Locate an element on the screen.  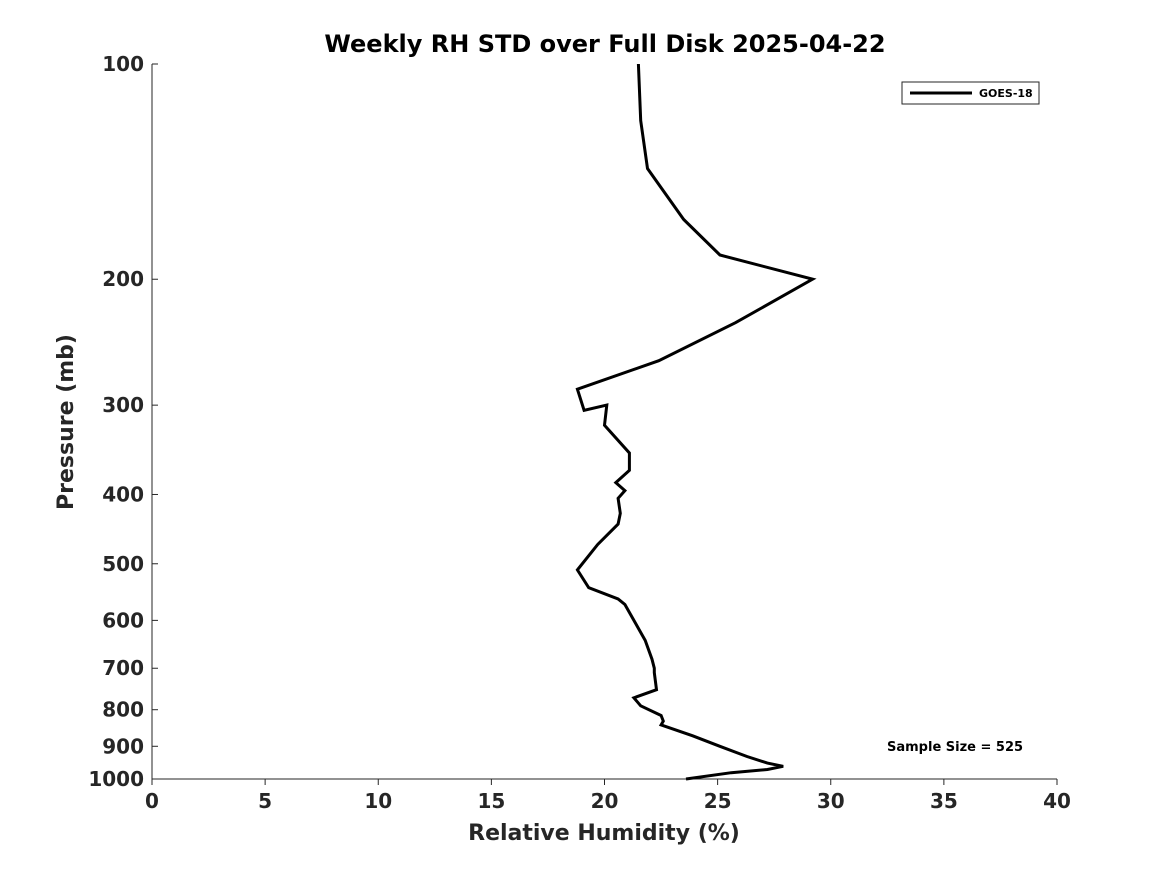
x-tick-label: 20 is located at coordinates (605, 801).